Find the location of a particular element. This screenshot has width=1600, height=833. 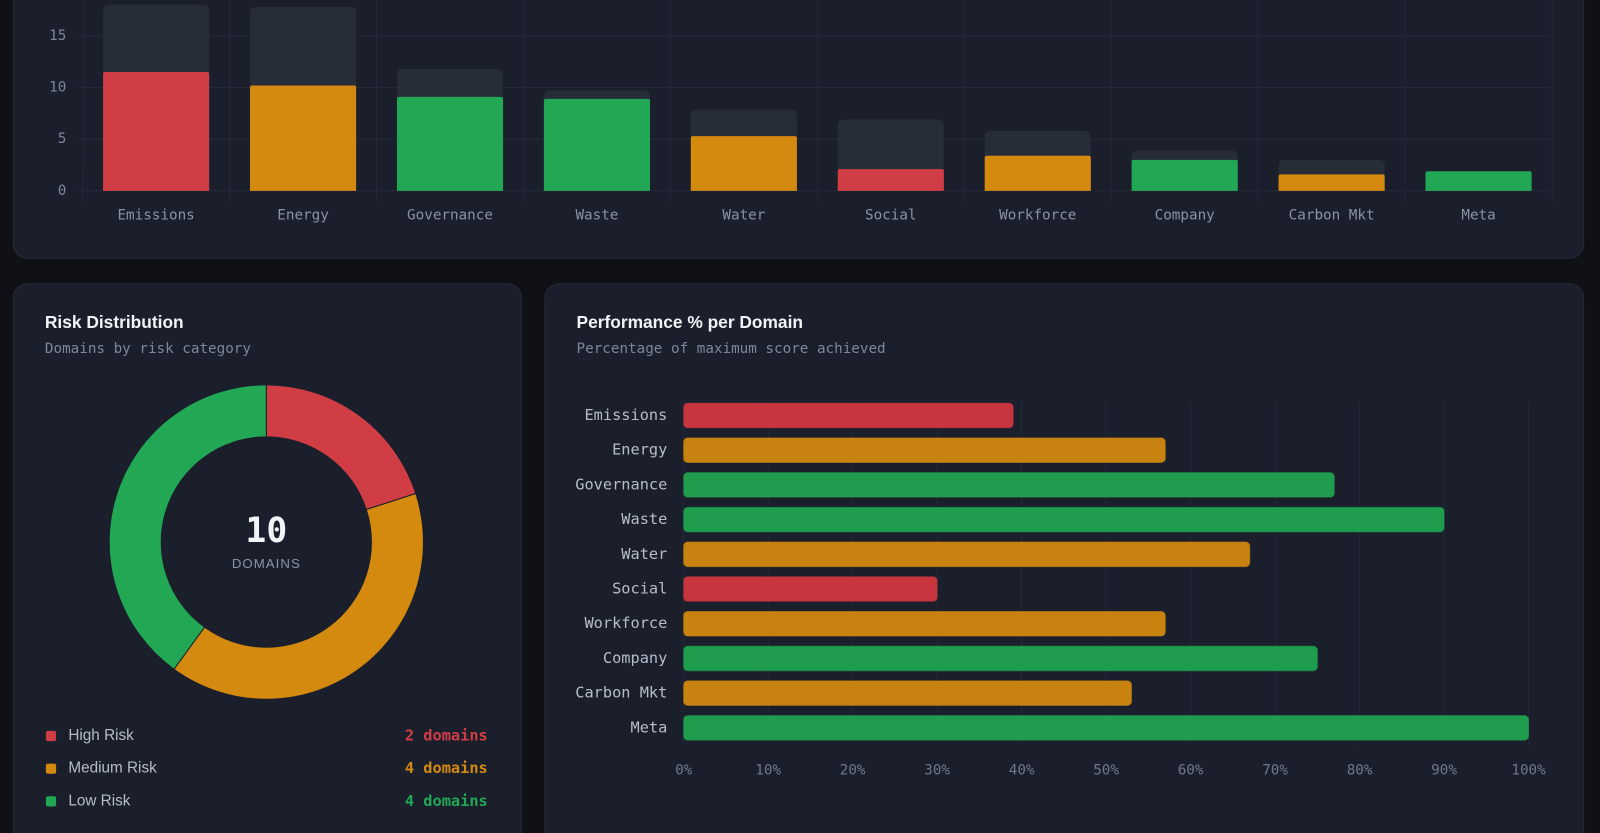

legend-label: Low Risk is located at coordinates (99, 800).